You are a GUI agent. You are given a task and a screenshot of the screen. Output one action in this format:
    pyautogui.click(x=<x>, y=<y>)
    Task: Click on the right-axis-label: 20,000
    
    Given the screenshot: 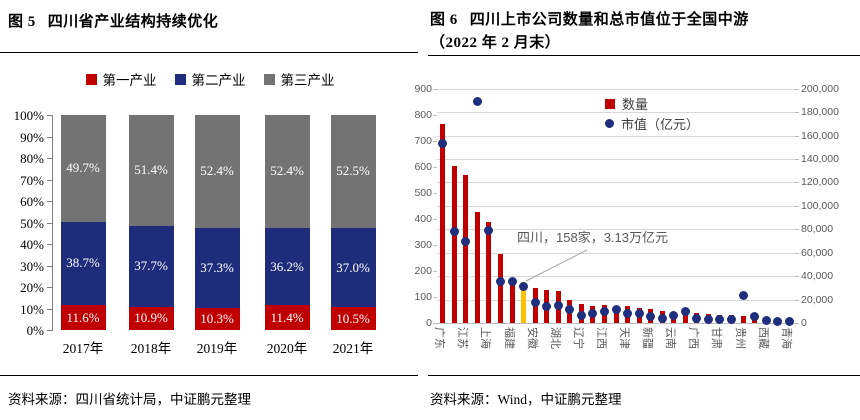 What is the action you would take?
    pyautogui.click(x=817, y=299)
    